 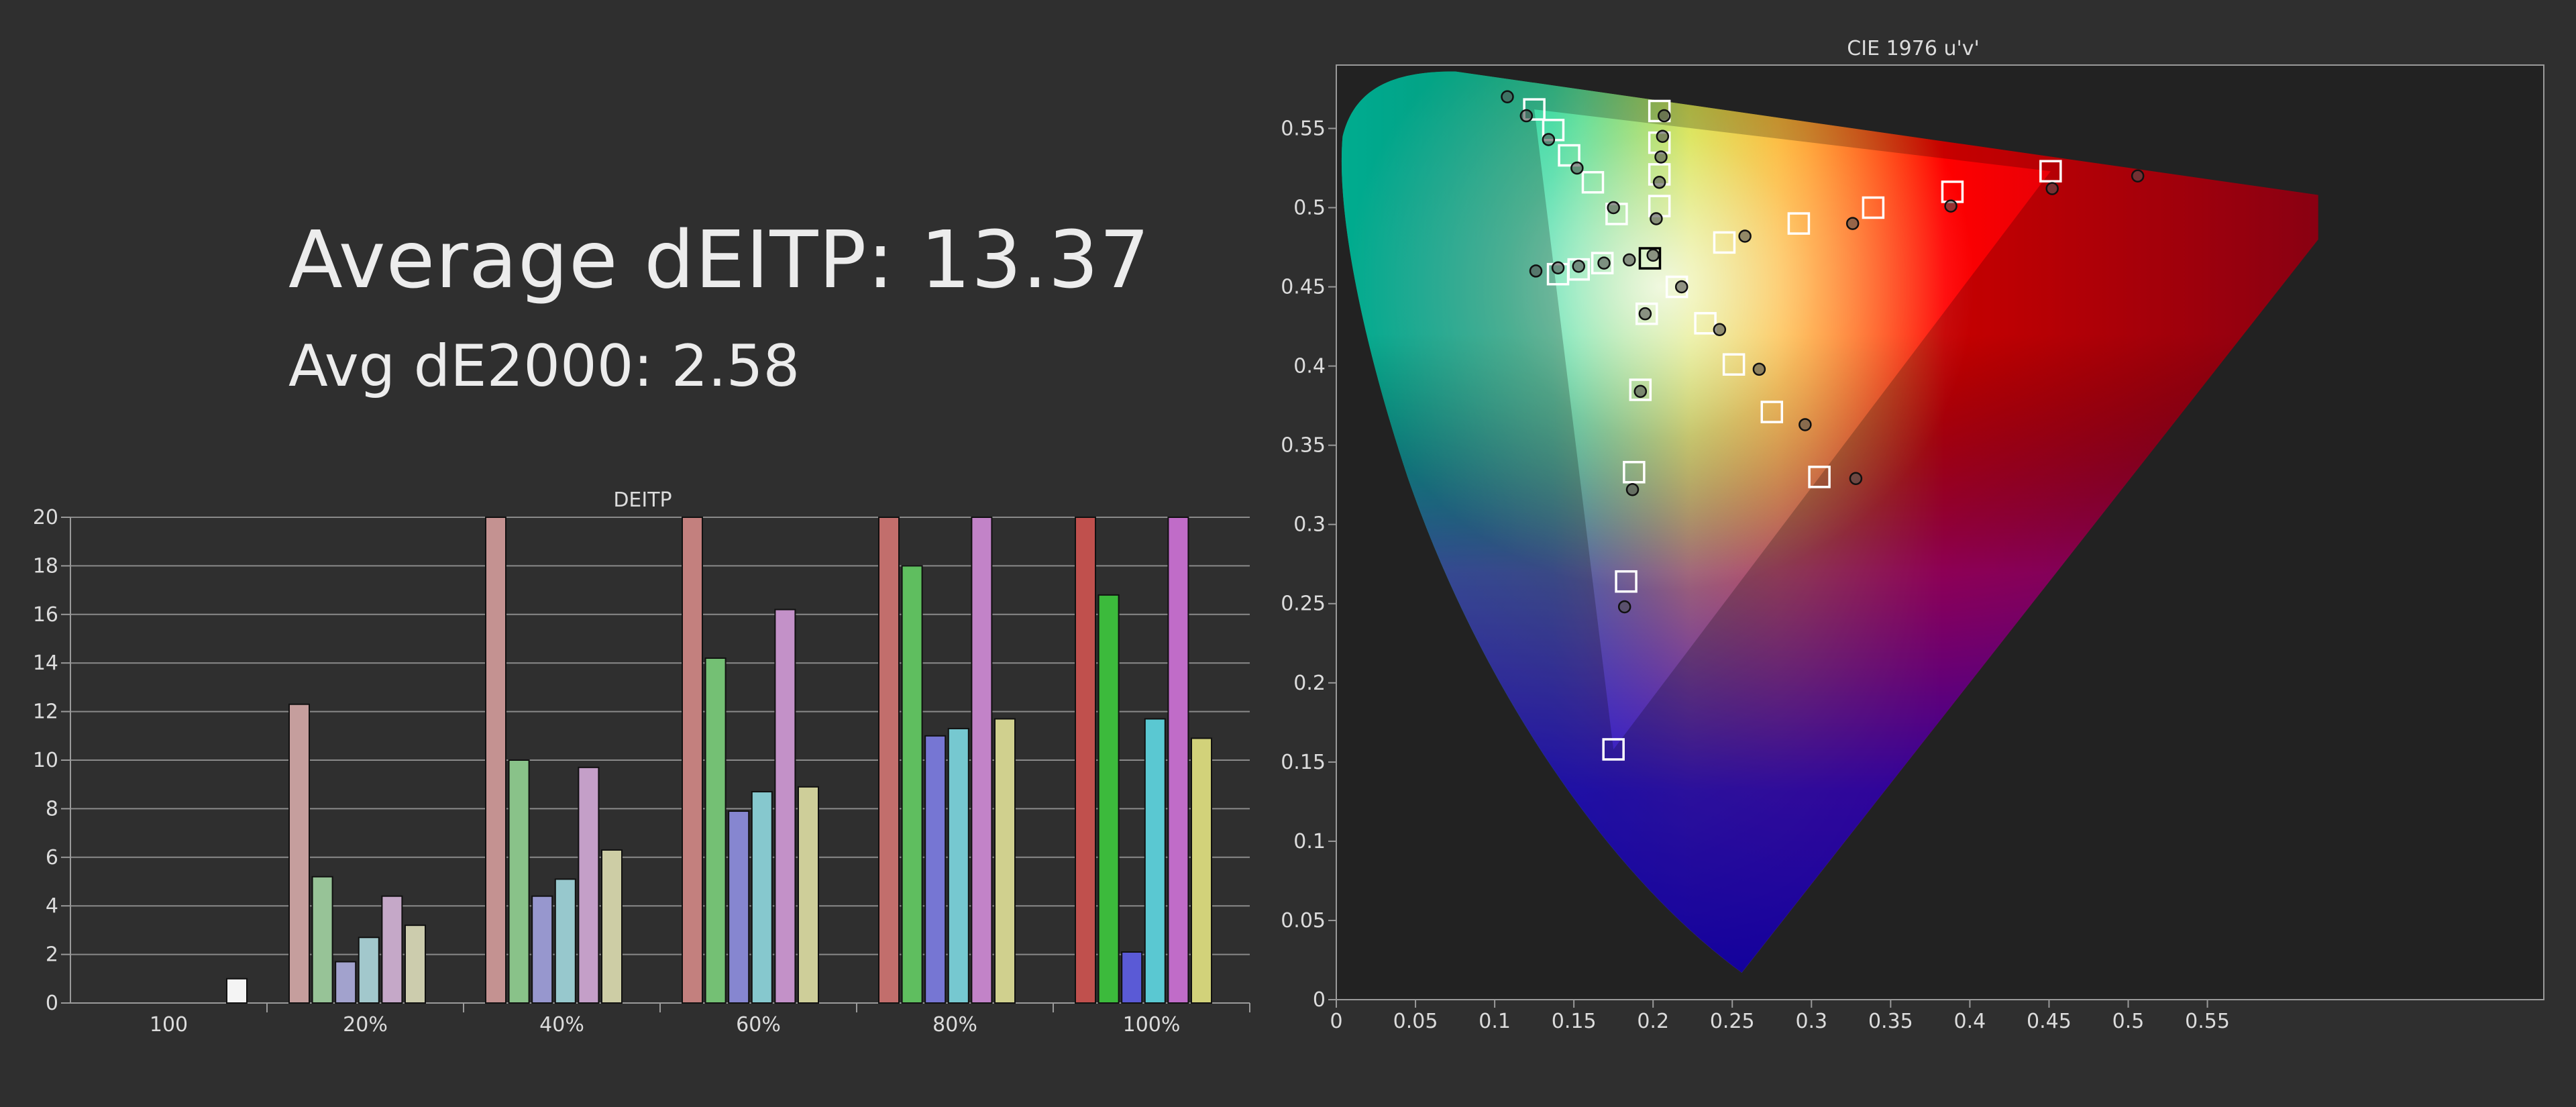 What do you see at coordinates (45, 712) in the screenshot?
I see `bar-y-tick-label: 12` at bounding box center [45, 712].